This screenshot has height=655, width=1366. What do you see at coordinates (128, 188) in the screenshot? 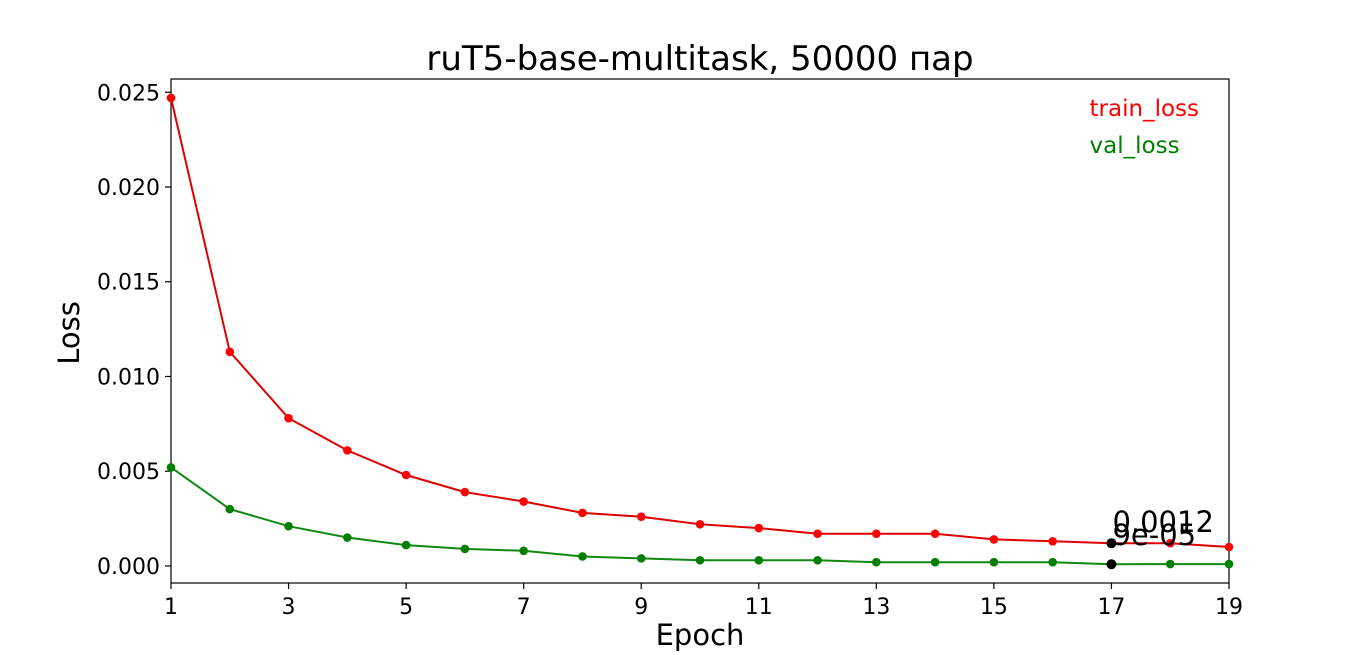
I see `y-tick-label: 0.020` at bounding box center [128, 188].